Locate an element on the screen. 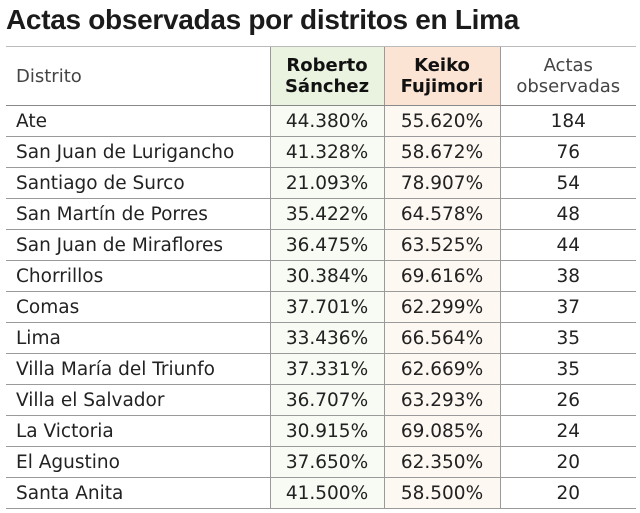  table-cell: 76 is located at coordinates (567, 152).